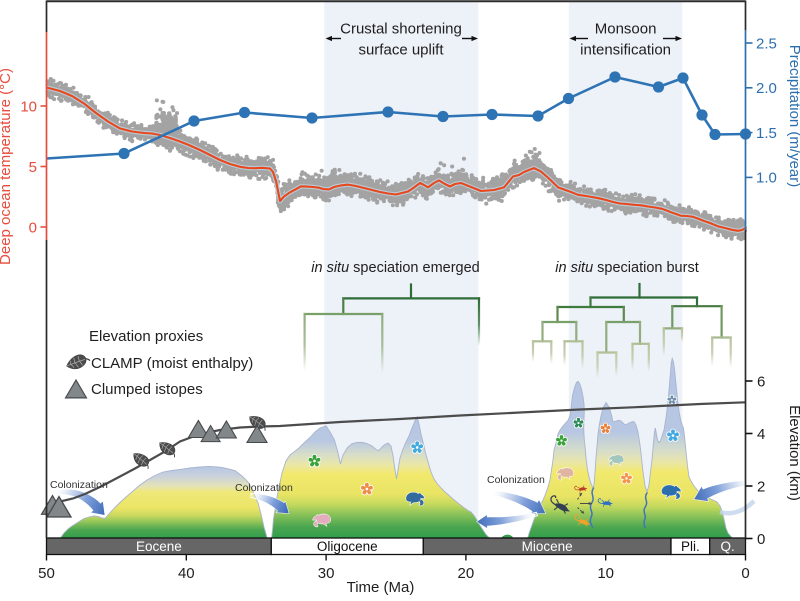 The image size is (800, 601). Describe the element at coordinates (625, 50) in the screenshot. I see `svg-text: intensification` at that location.